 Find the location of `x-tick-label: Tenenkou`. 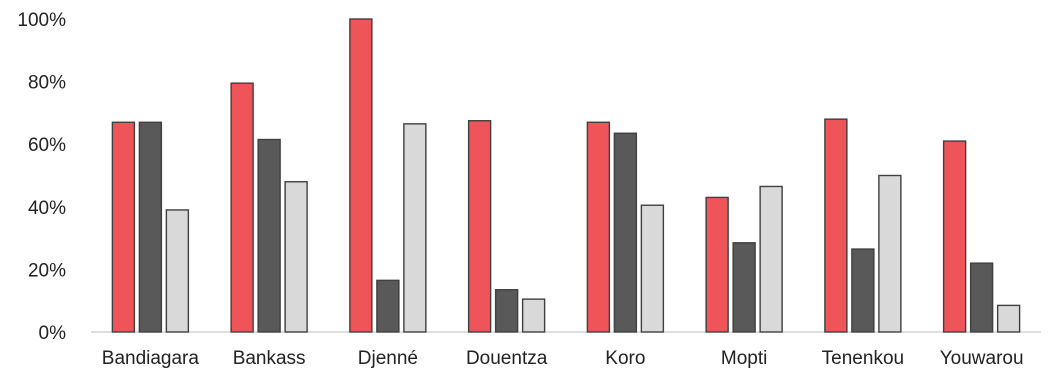

x-tick-label: Tenenkou is located at coordinates (863, 358).